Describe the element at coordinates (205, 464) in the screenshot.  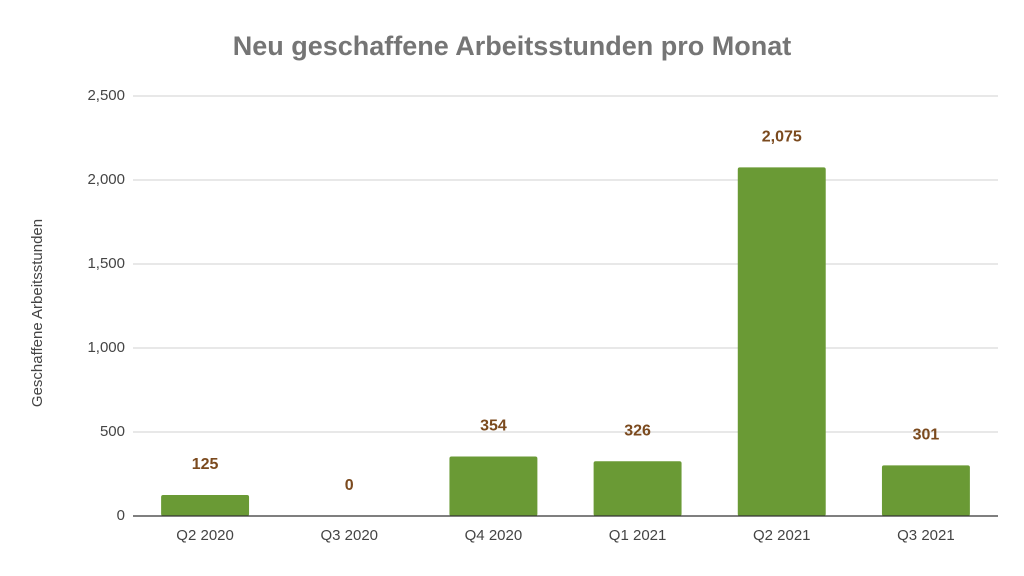
I see `value-label: 125` at that location.